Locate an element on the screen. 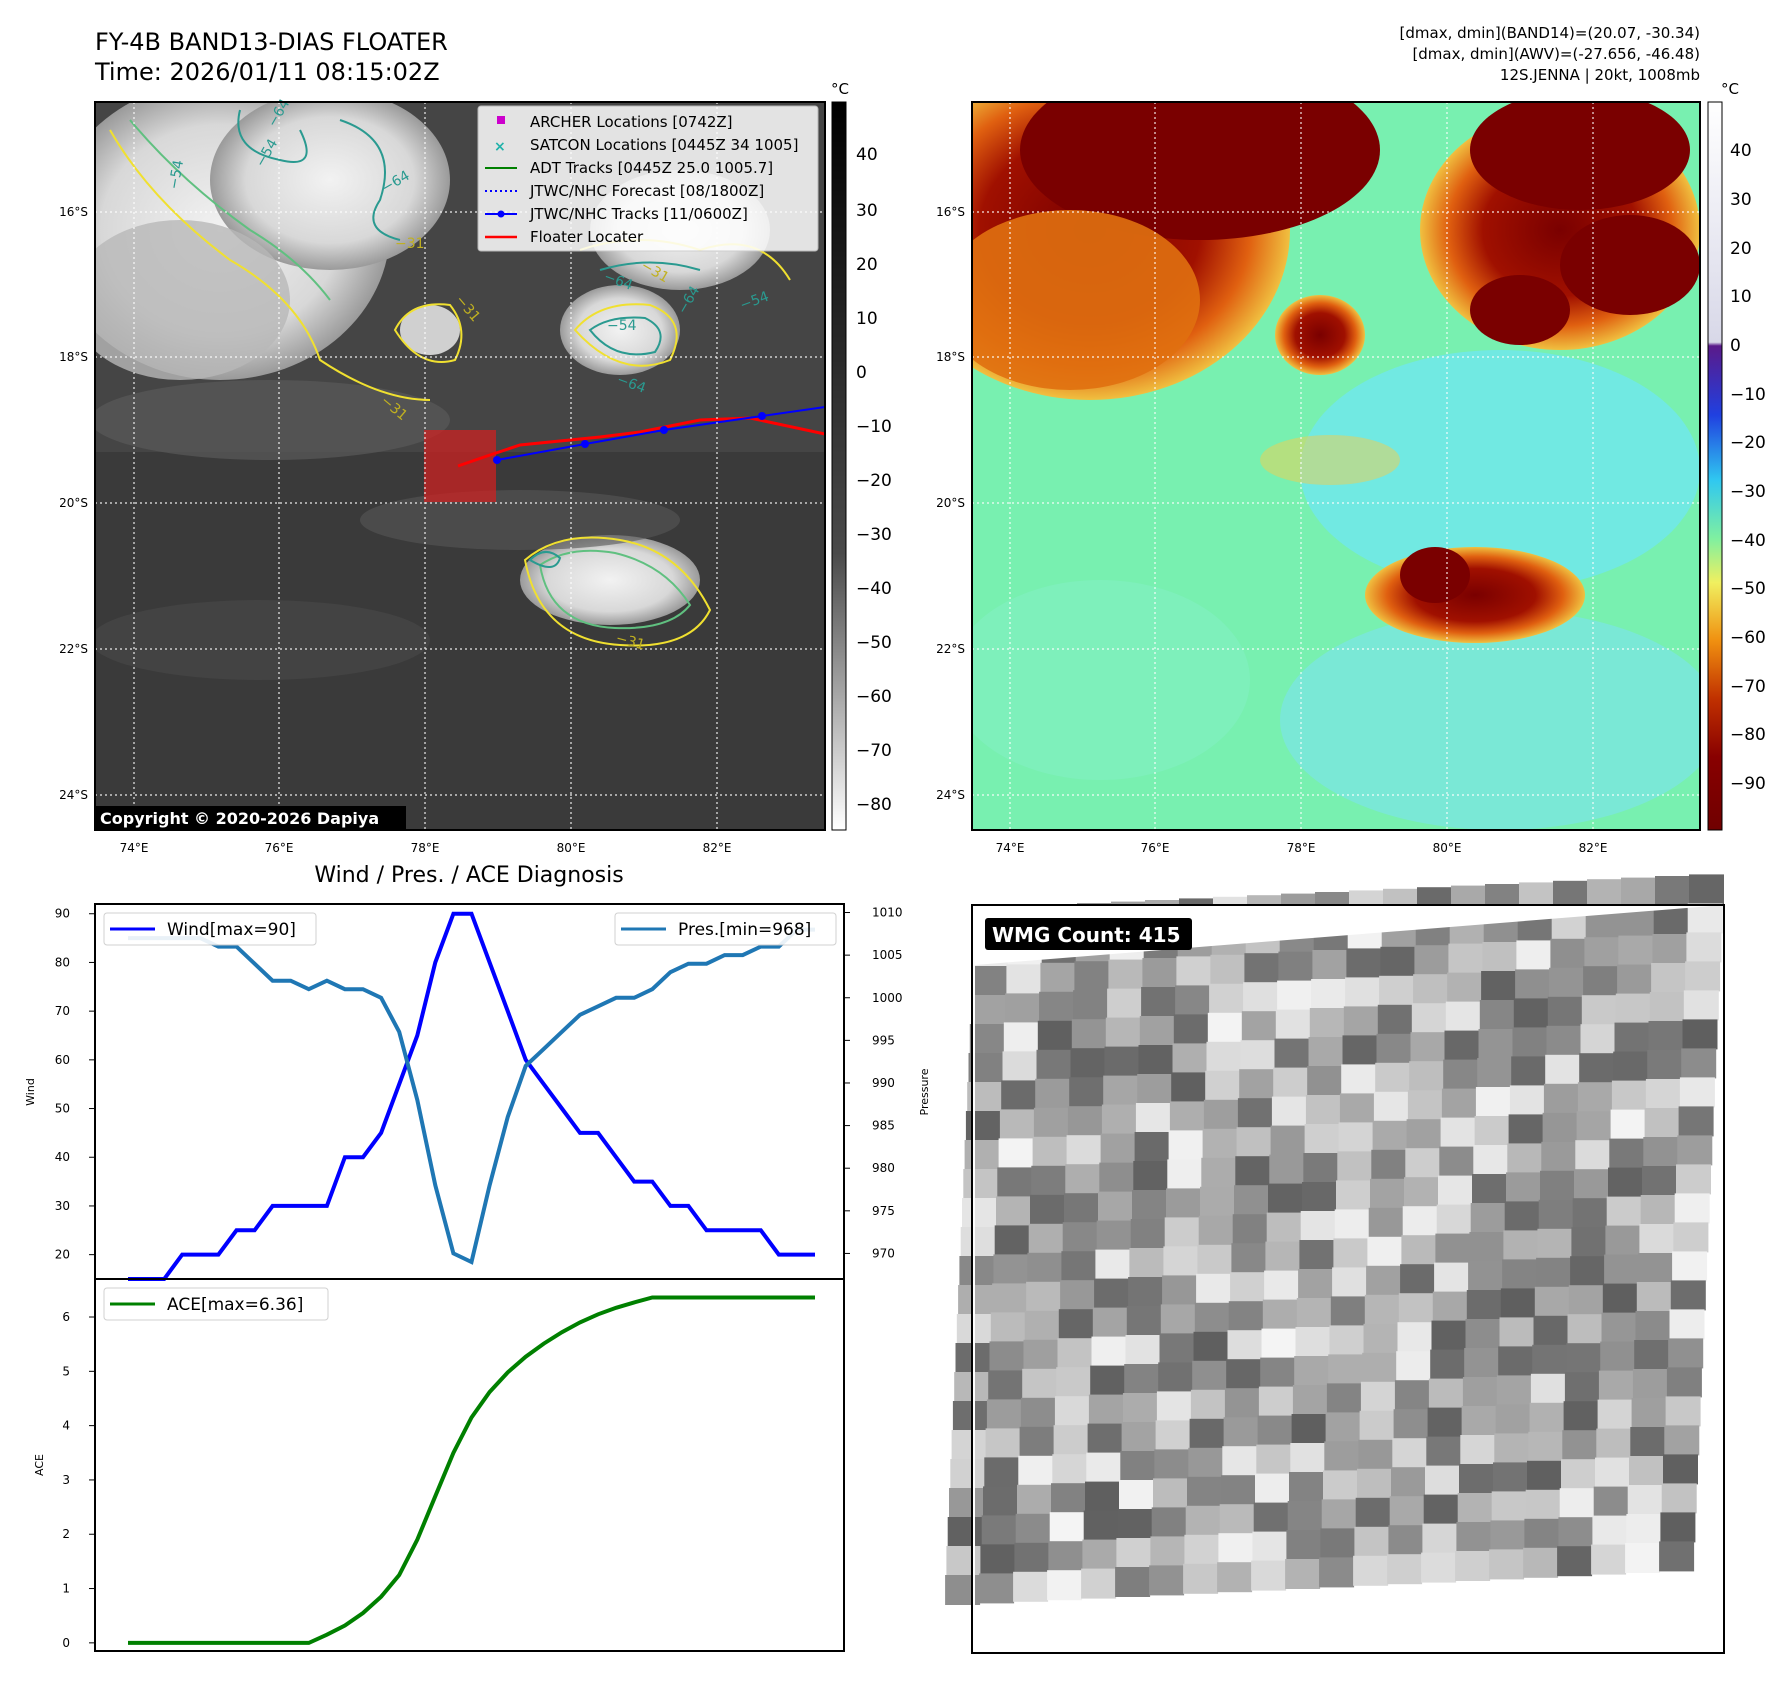  wv-lat-tick: 20°S is located at coordinates (950, 503).